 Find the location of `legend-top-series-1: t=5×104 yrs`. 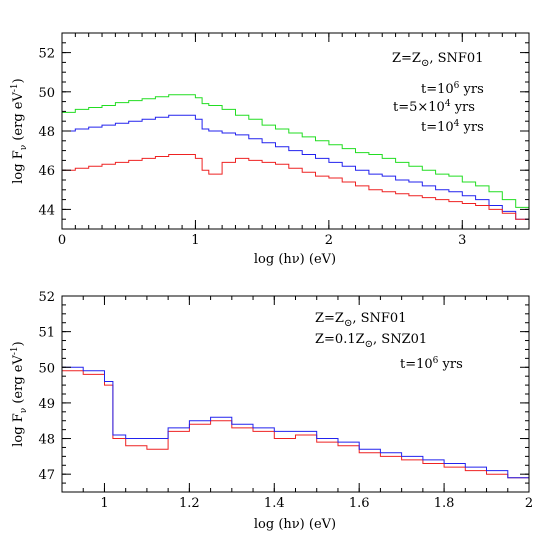

legend-top-series-1: t=5×104 yrs is located at coordinates (434, 107).